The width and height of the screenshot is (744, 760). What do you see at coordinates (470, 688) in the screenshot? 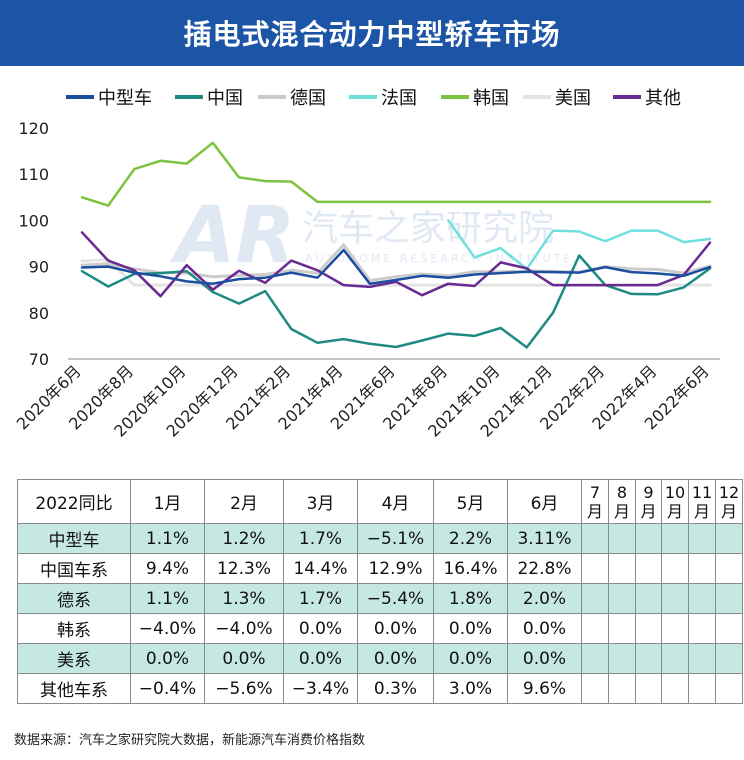
I see `table-cell: 3.0%` at bounding box center [470, 688].